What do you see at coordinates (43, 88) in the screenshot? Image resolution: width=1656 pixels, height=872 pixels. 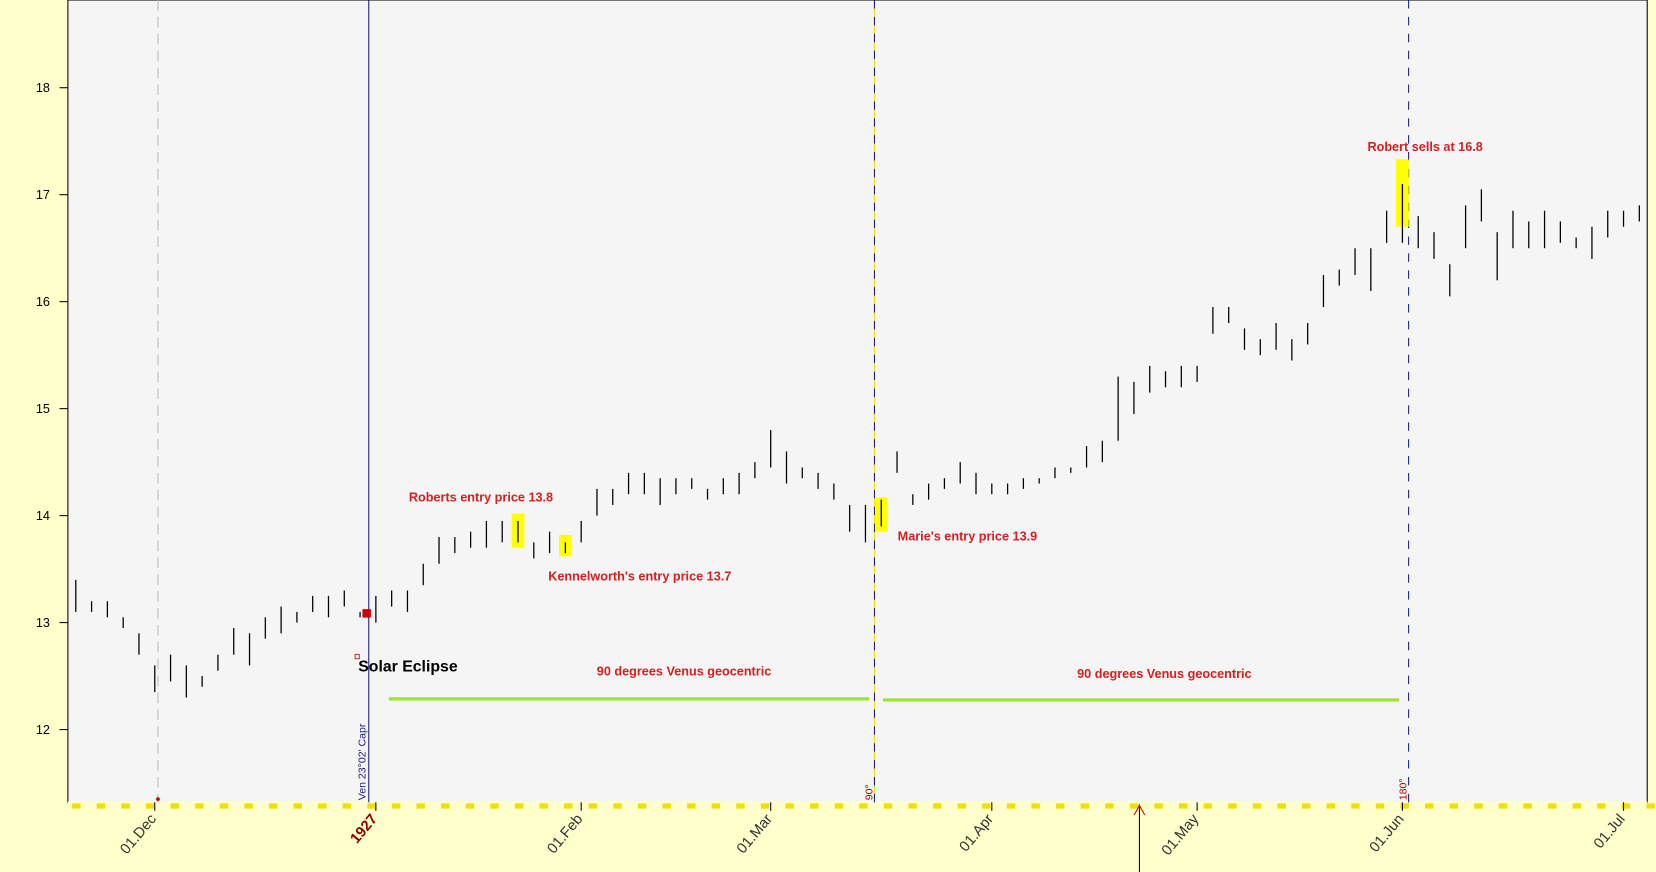 I see `y-tick-label: 18` at bounding box center [43, 88].